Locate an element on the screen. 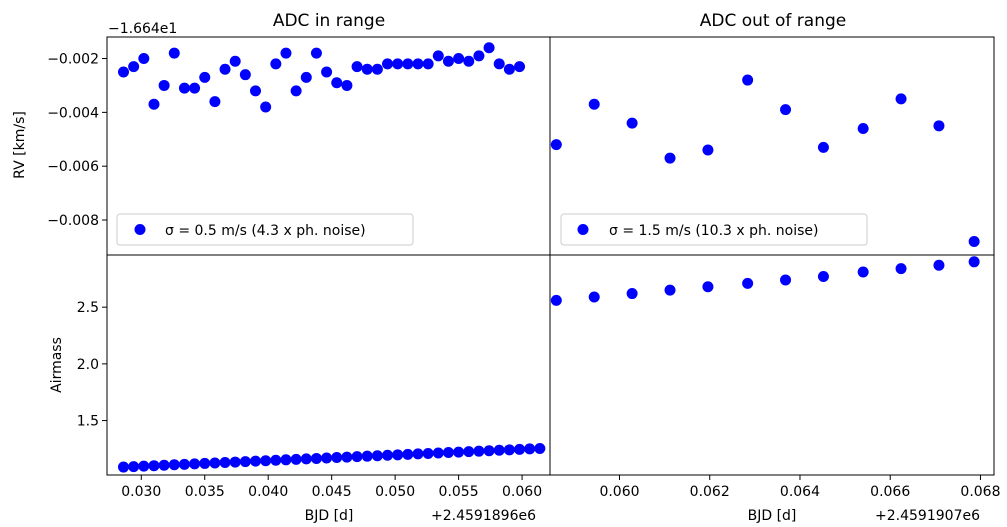  legend: σ = 0.5 m/s (4.3 x ph. noise) is located at coordinates (265, 229).